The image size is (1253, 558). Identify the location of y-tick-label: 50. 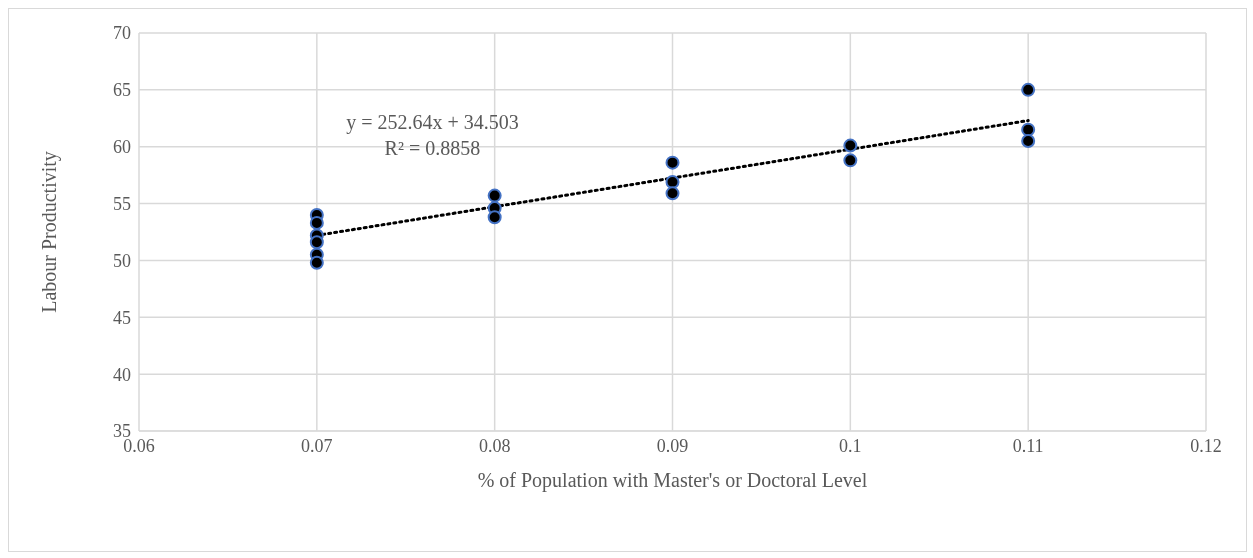
(122, 260).